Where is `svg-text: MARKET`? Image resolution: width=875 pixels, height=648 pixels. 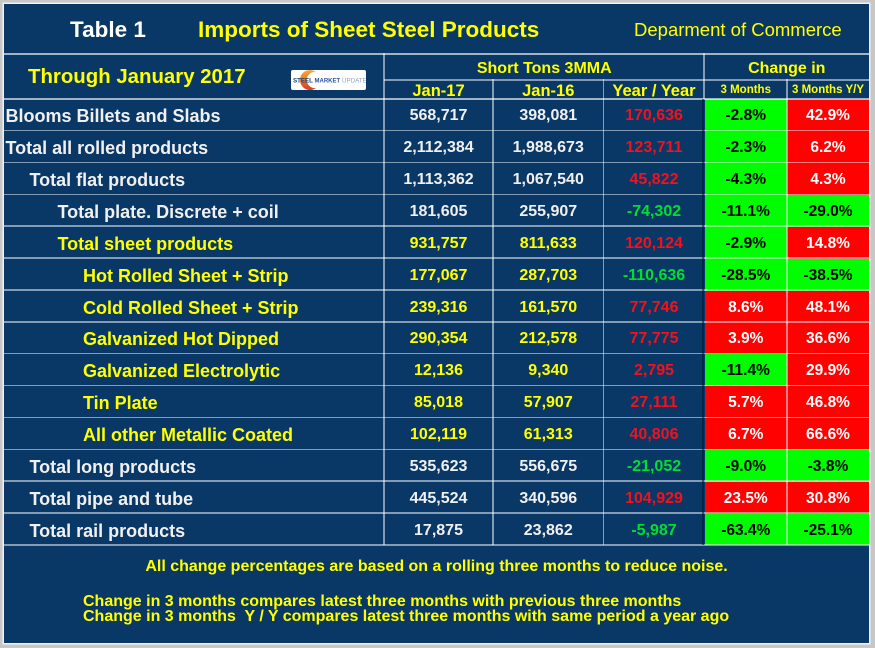 svg-text: MARKET is located at coordinates (328, 81).